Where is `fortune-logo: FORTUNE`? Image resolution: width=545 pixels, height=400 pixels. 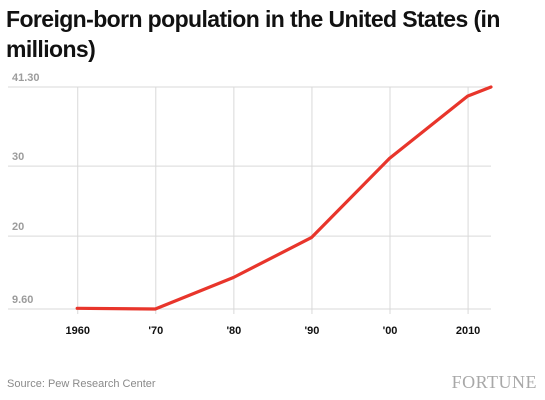
fortune-logo: FORTUNE is located at coordinates (494, 382).